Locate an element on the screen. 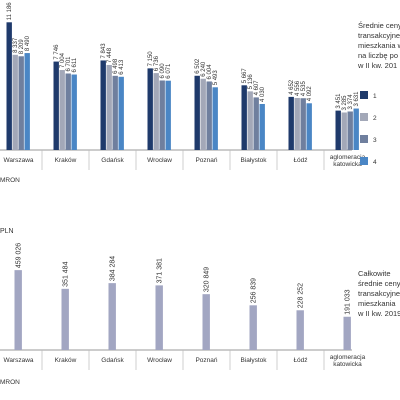 This screenshot has height=400, width=400. data-label: 191 033 is located at coordinates (347, 301).